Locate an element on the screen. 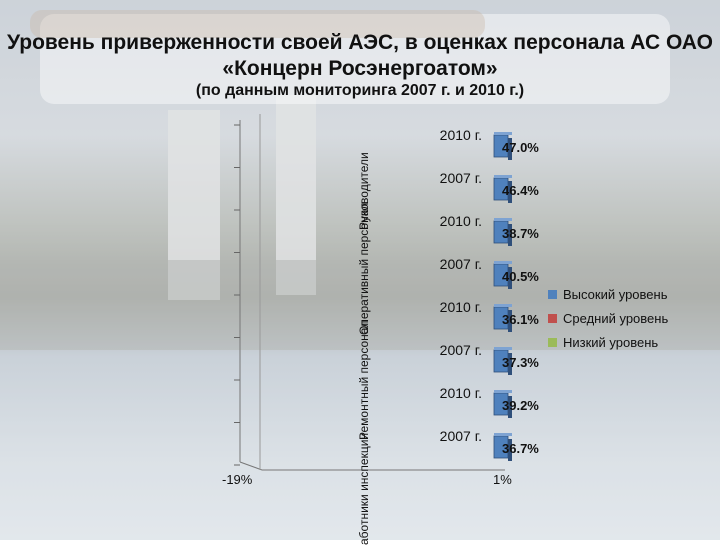 The height and width of the screenshot is (545, 720). title-band is located at coordinates (355, 59).